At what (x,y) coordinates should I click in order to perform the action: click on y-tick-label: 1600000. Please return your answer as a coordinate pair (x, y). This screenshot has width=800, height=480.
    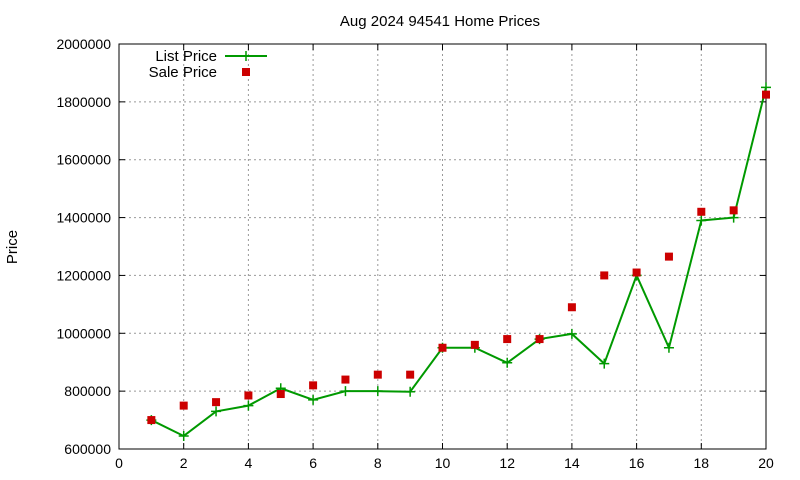
    Looking at the image, I should click on (83, 160).